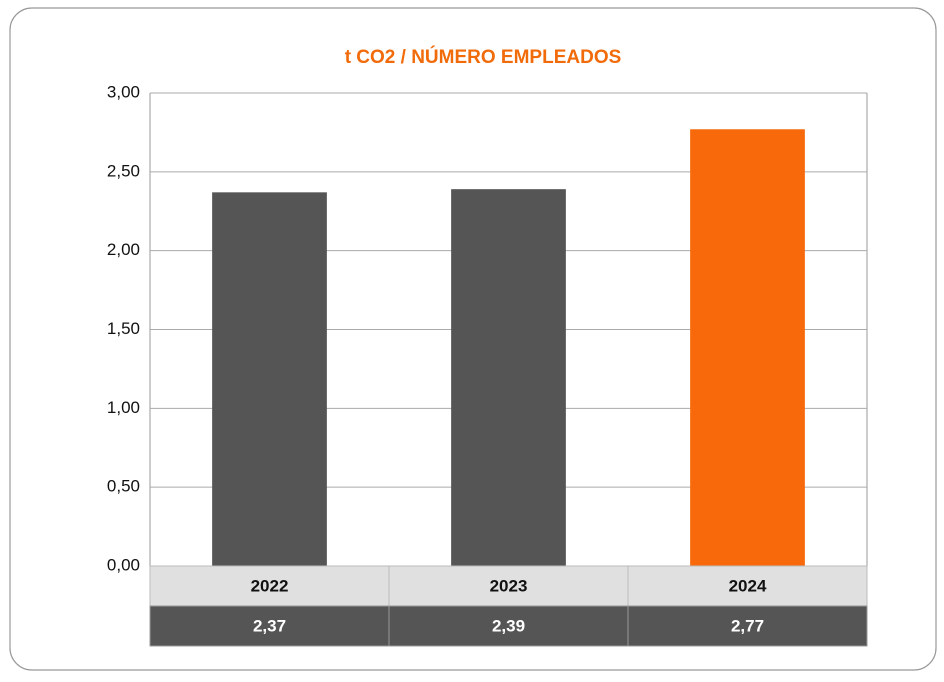 The width and height of the screenshot is (944, 682). Describe the element at coordinates (123, 91) in the screenshot. I see `y-tick-label: 3,00` at that location.